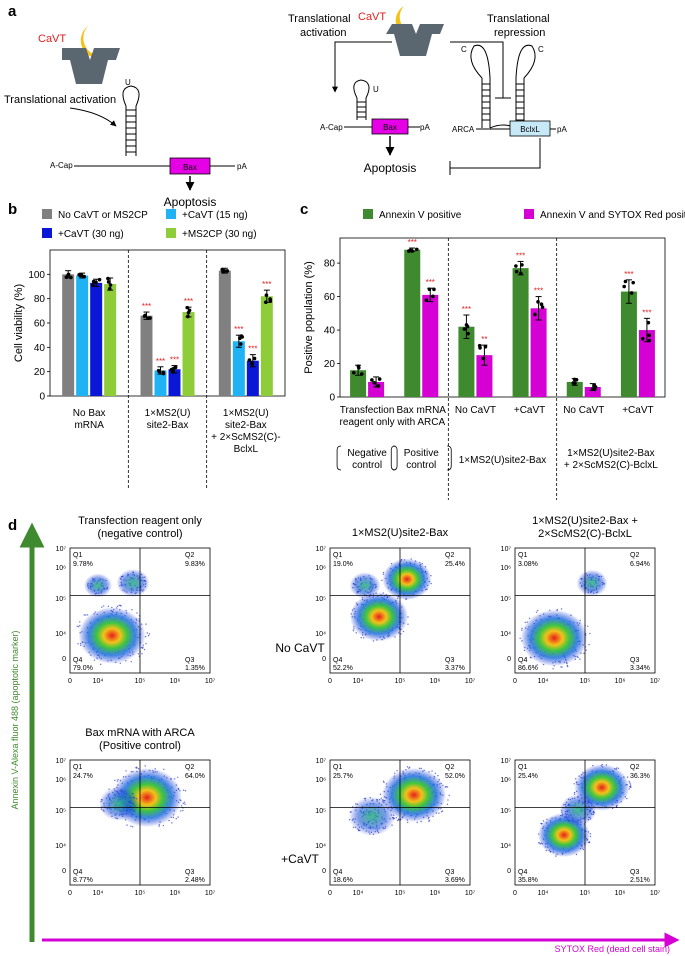  Describe the element at coordinates (190, 166) in the screenshot. I see `bax-gene-box` at that location.